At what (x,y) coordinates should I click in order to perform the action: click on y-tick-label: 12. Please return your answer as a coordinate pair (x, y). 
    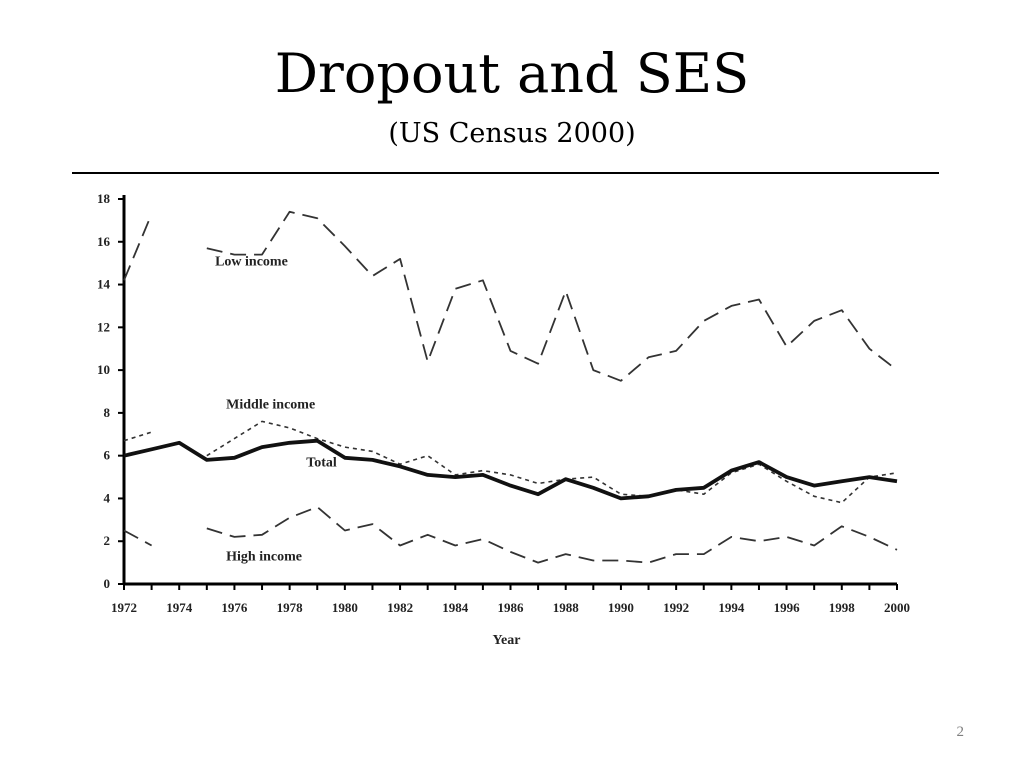
    Looking at the image, I should click on (103, 326).